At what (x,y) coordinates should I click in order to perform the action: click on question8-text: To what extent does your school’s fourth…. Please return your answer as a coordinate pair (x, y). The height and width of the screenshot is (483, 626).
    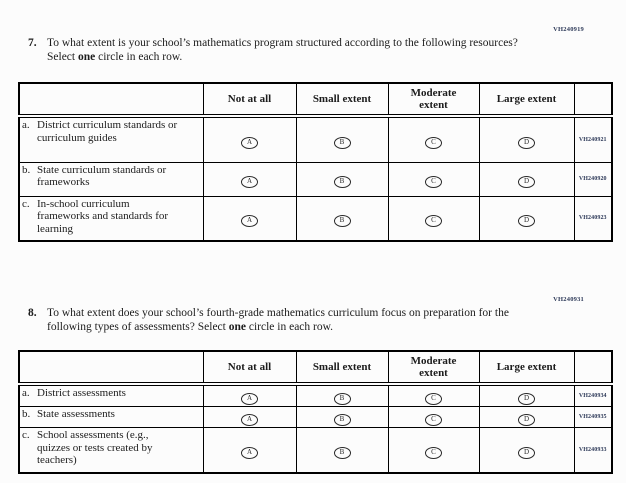
    Looking at the image, I should click on (286, 320).